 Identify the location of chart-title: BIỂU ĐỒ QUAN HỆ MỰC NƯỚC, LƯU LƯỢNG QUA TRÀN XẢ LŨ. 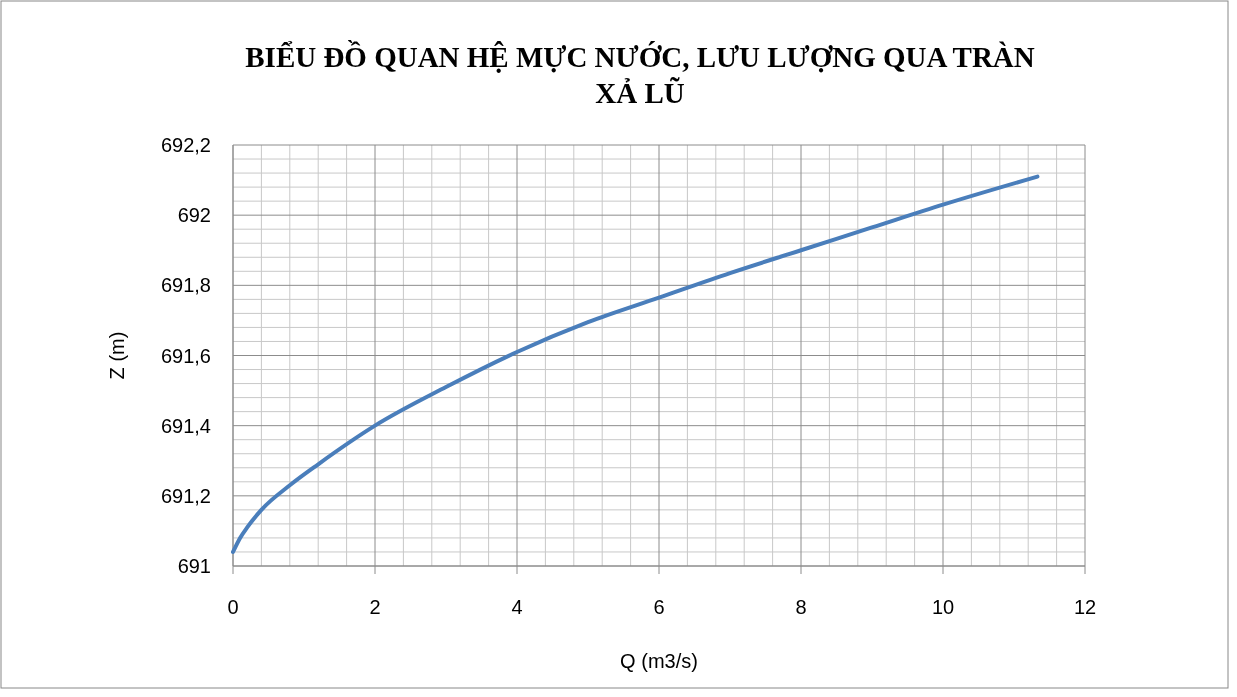
(640, 74).